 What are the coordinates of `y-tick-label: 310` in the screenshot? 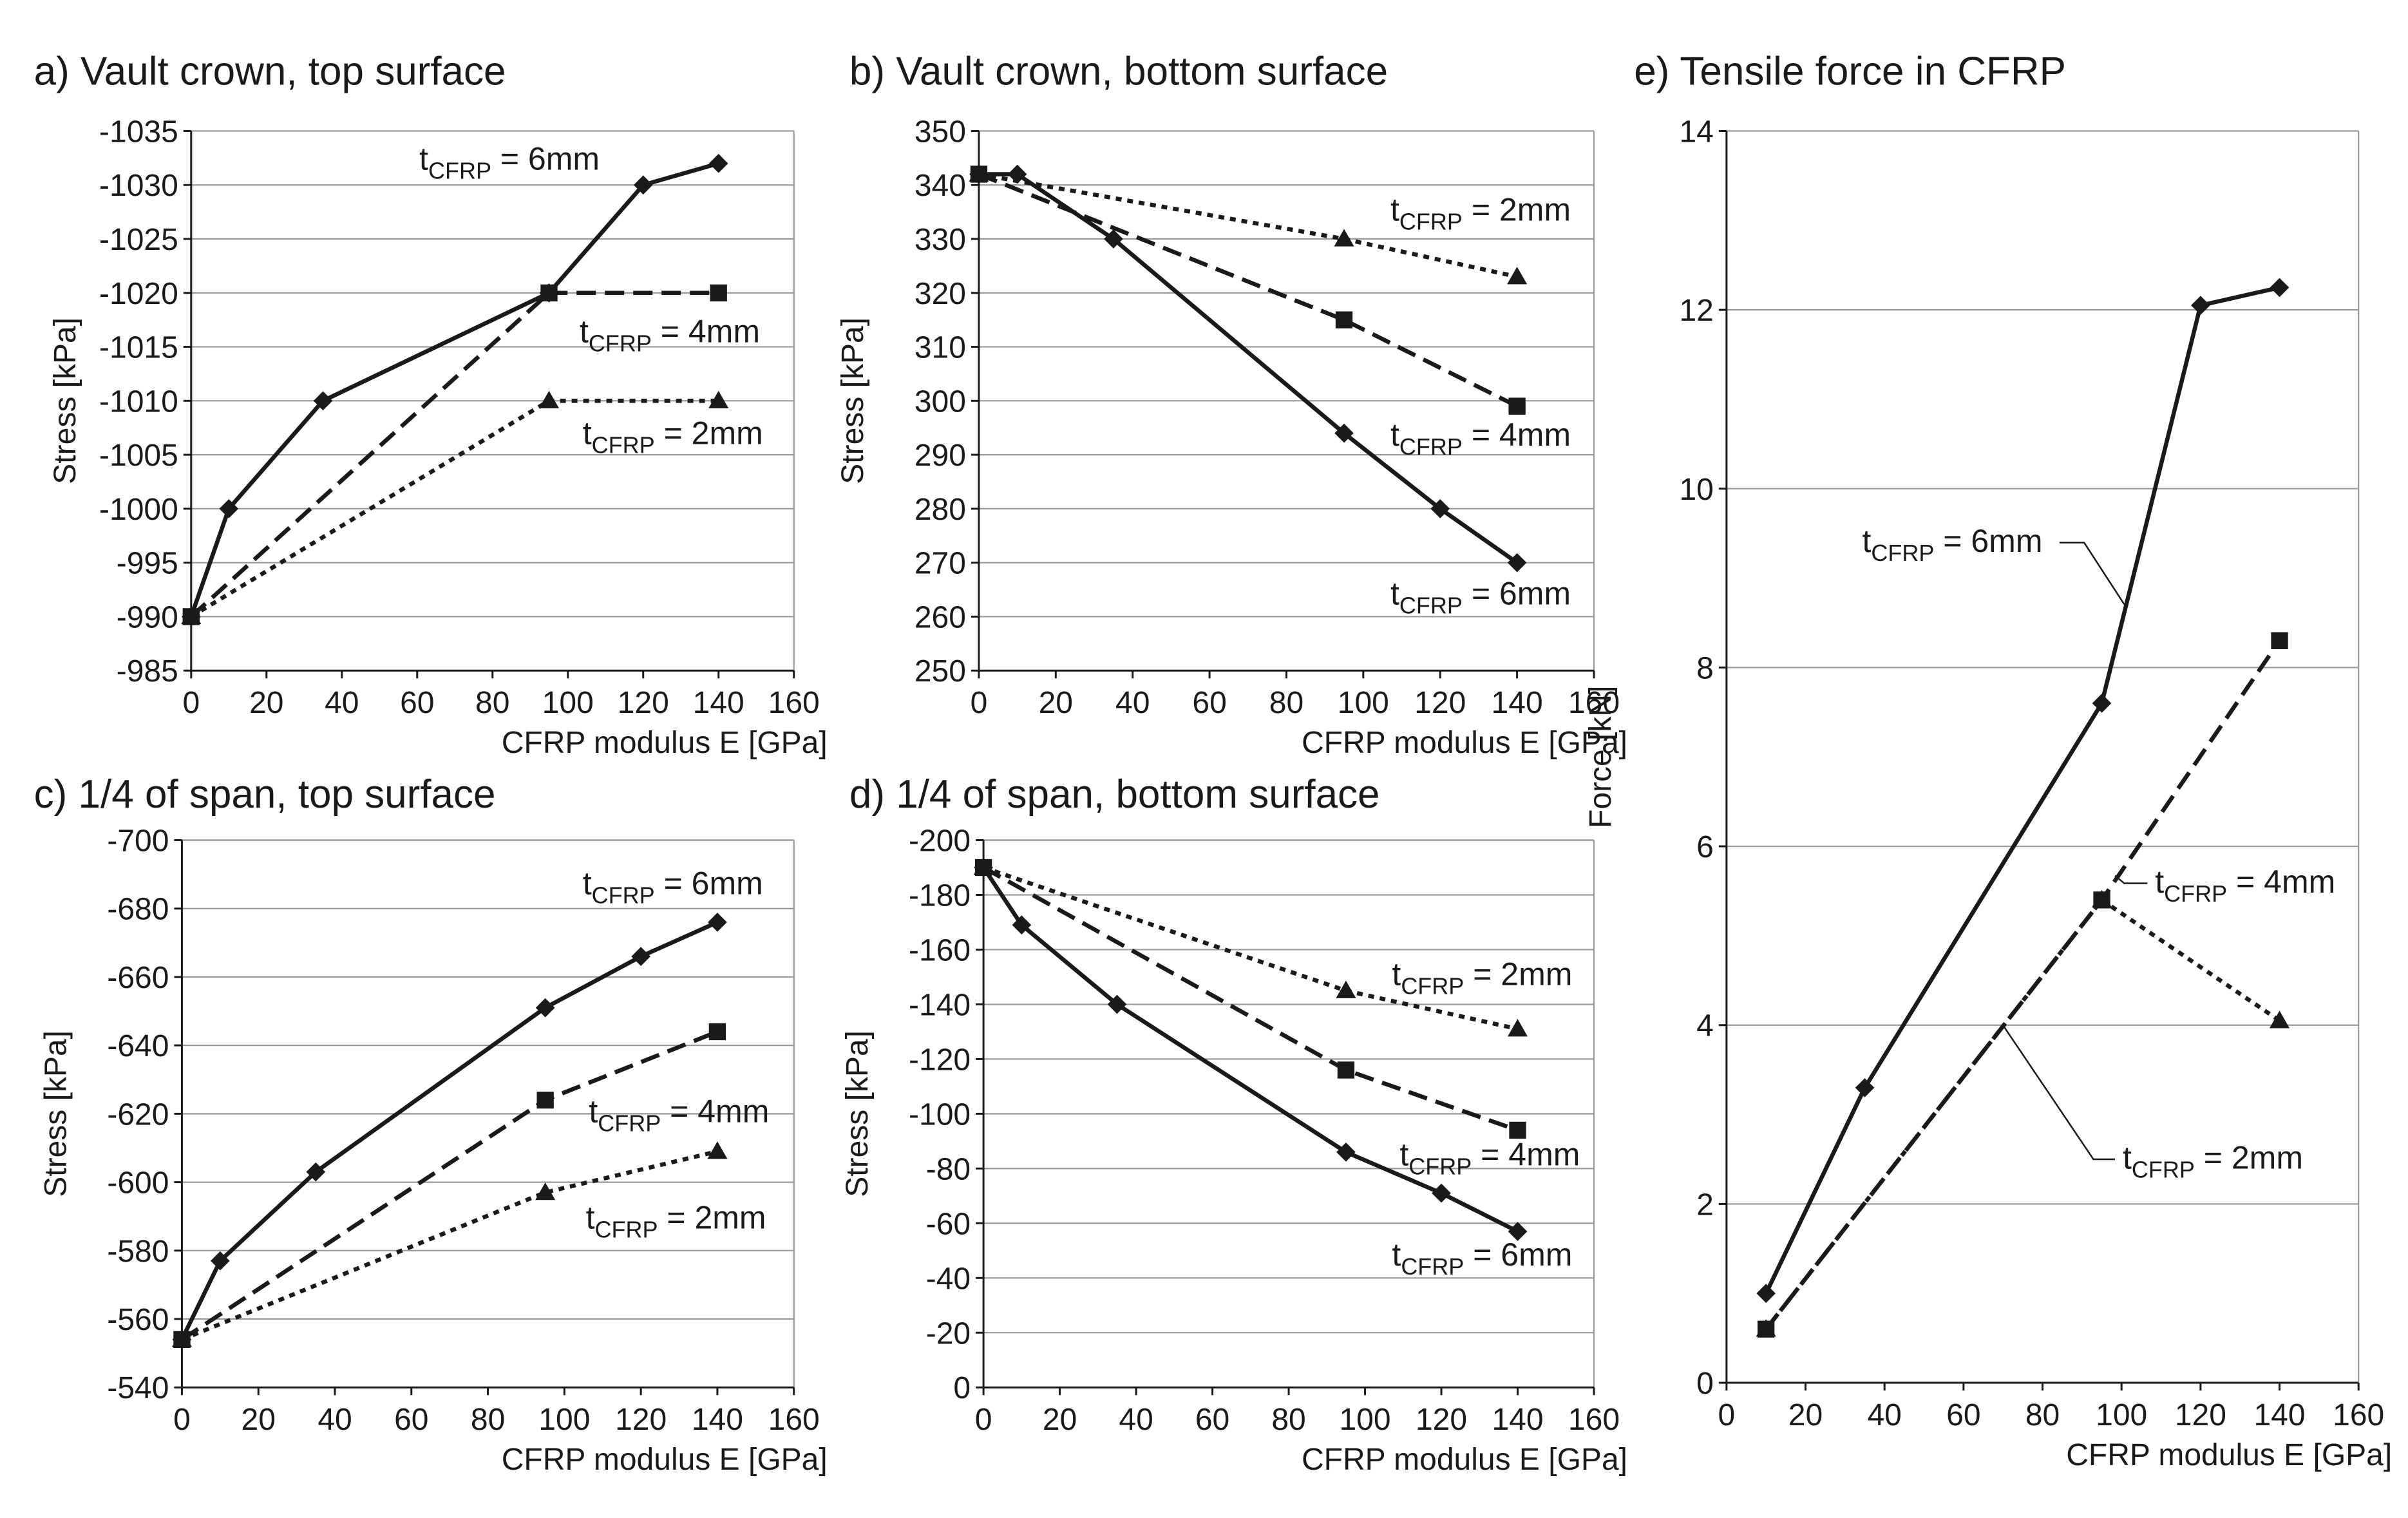 It's located at (940, 348).